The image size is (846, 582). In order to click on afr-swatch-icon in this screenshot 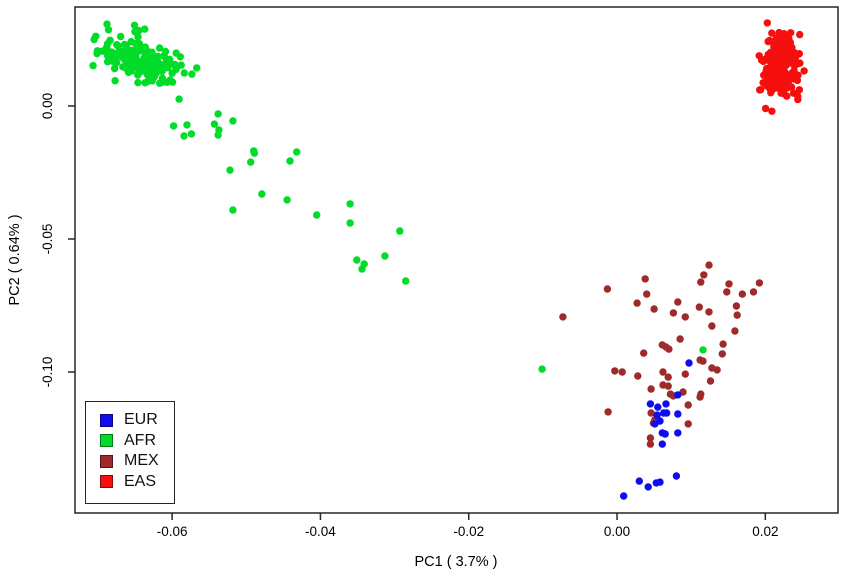, I will do `click(106, 441)`.